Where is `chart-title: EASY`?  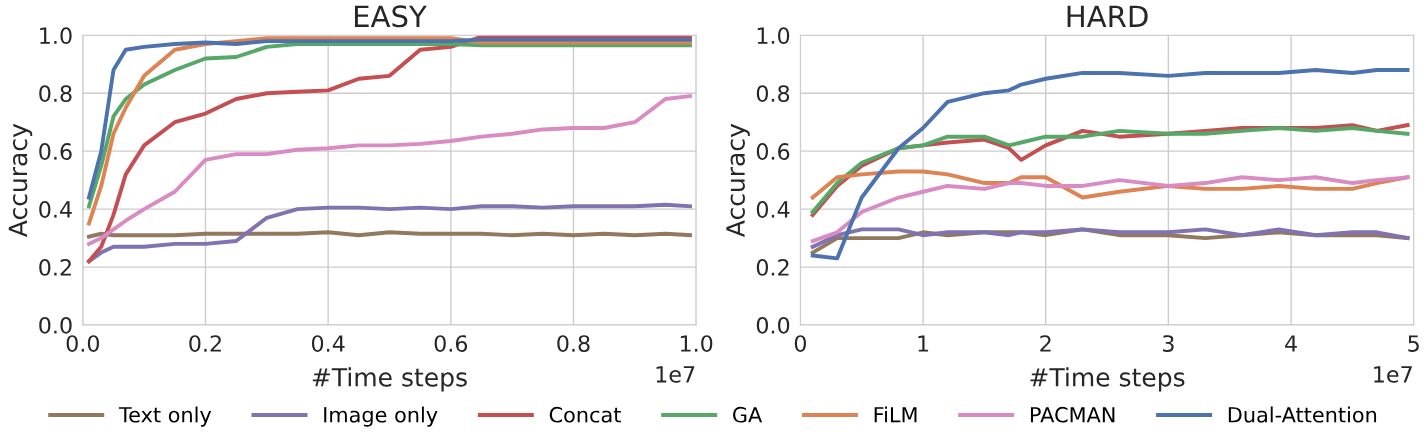
chart-title: EASY is located at coordinates (390, 16).